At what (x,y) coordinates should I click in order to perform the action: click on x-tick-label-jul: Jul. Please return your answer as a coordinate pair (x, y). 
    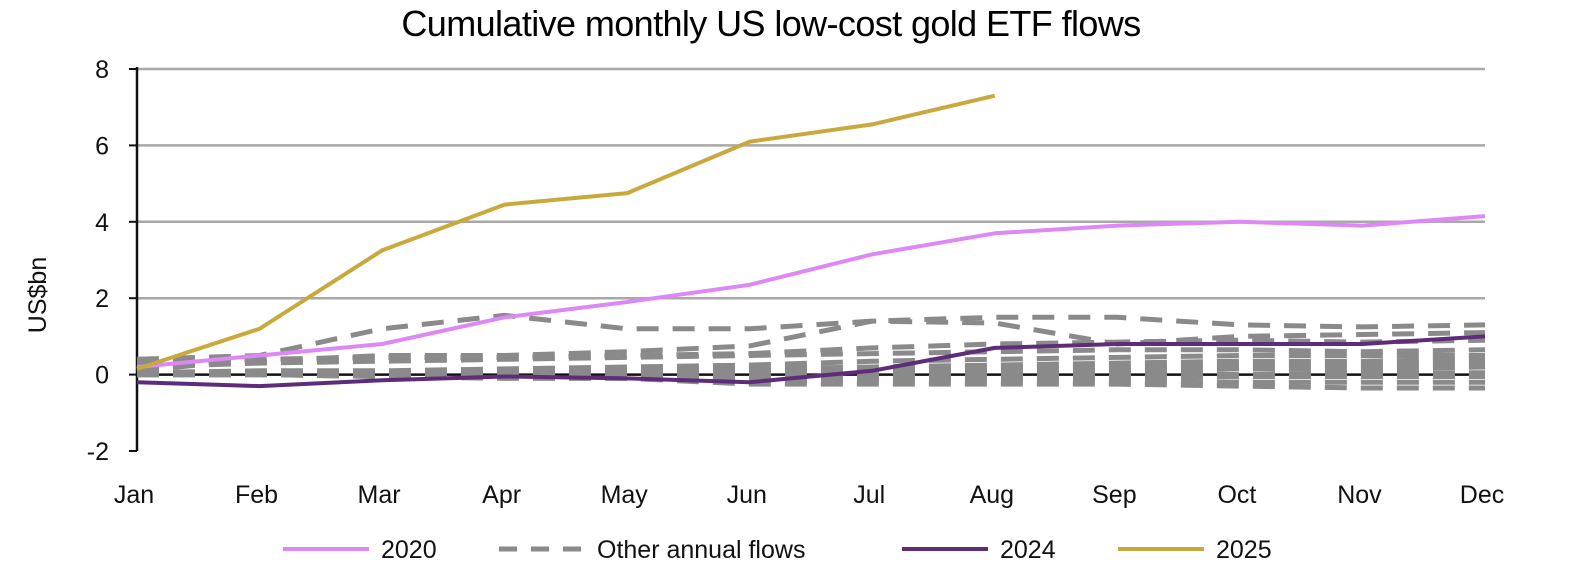
    Looking at the image, I should click on (869, 495).